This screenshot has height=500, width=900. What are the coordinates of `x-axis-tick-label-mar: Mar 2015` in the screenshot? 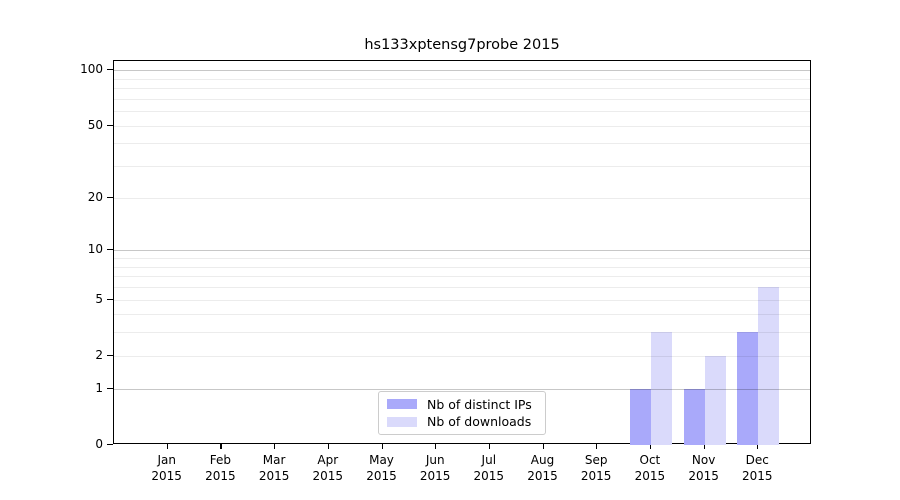 It's located at (274, 468).